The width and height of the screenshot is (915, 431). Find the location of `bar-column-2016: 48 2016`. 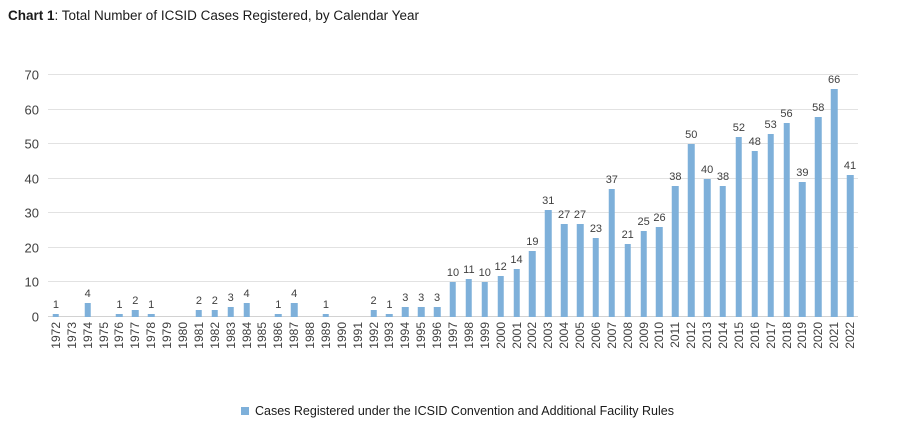

bar-column-2016: 48 2016 is located at coordinates (755, 212).